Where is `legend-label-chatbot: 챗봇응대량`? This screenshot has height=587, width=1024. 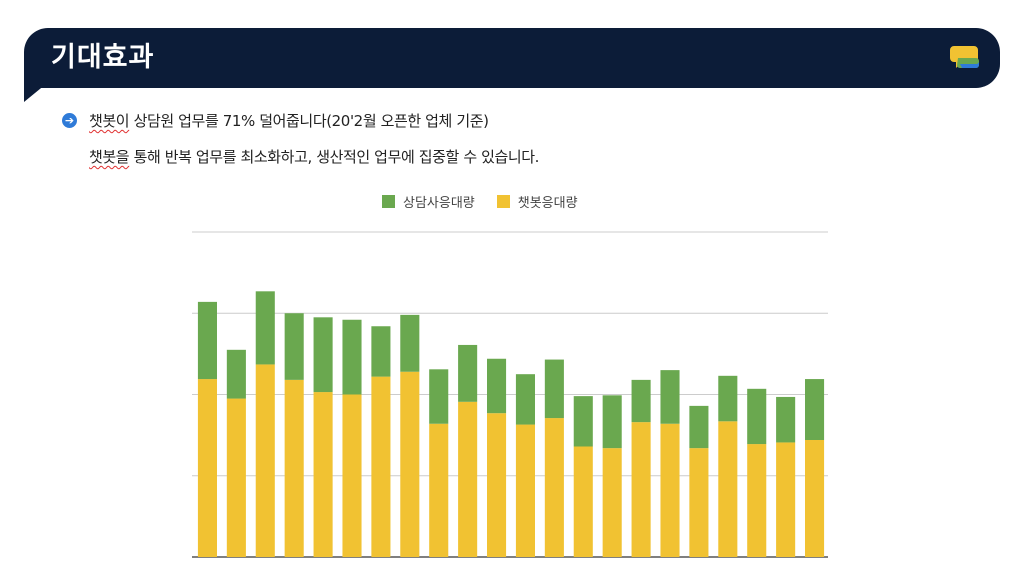 legend-label-chatbot: 챗봇응대량 is located at coordinates (547, 203).